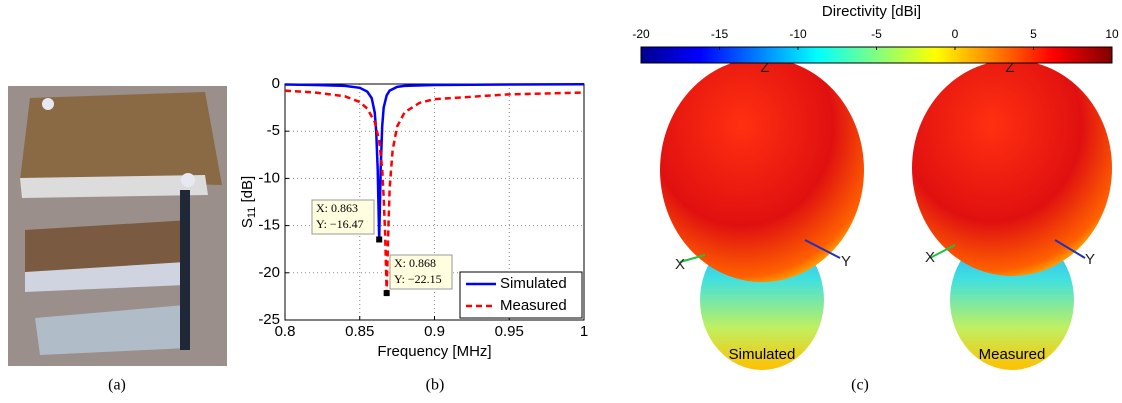  What do you see at coordinates (533, 305) in the screenshot?
I see `legend-label: Measured` at bounding box center [533, 305].